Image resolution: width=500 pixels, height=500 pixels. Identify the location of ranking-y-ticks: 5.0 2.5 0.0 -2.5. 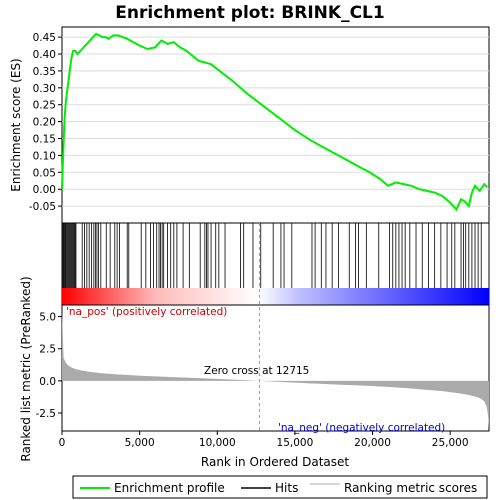
(49, 366).